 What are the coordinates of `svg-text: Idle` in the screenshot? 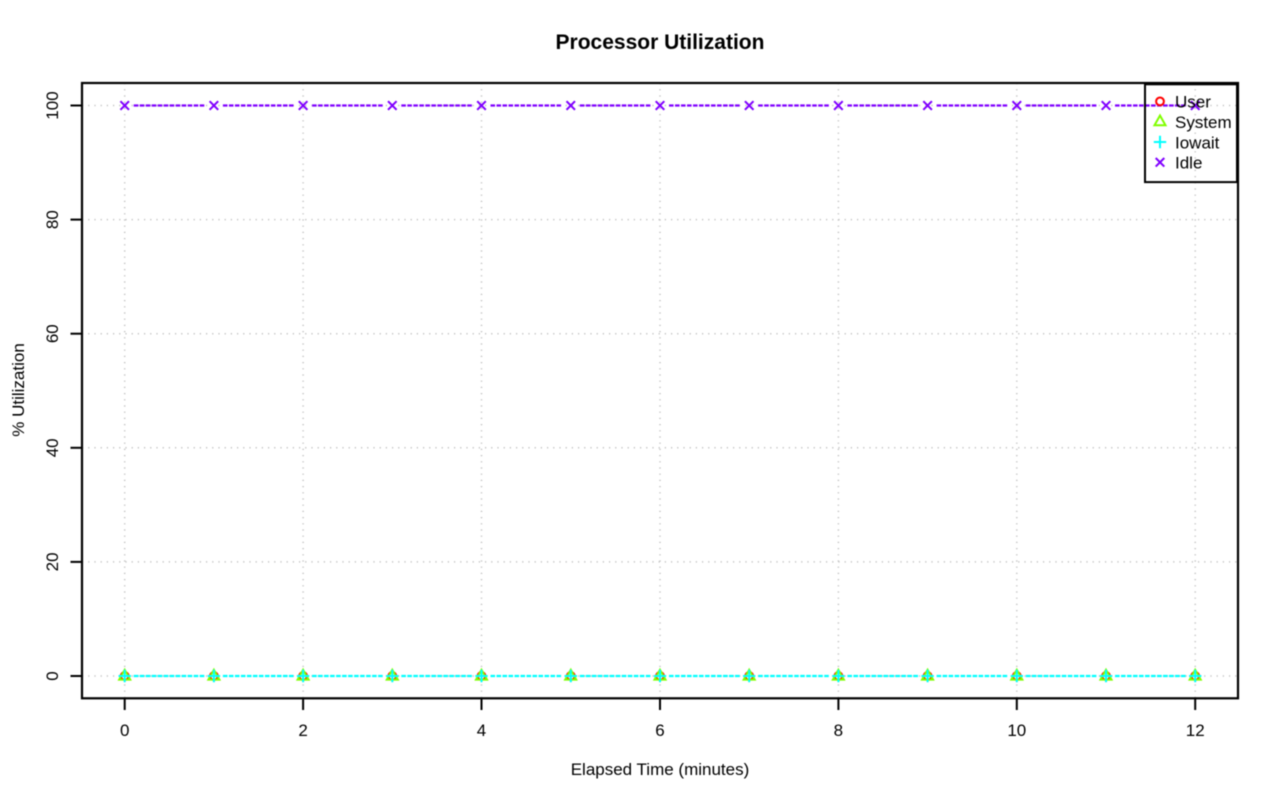 It's located at (1188, 163).